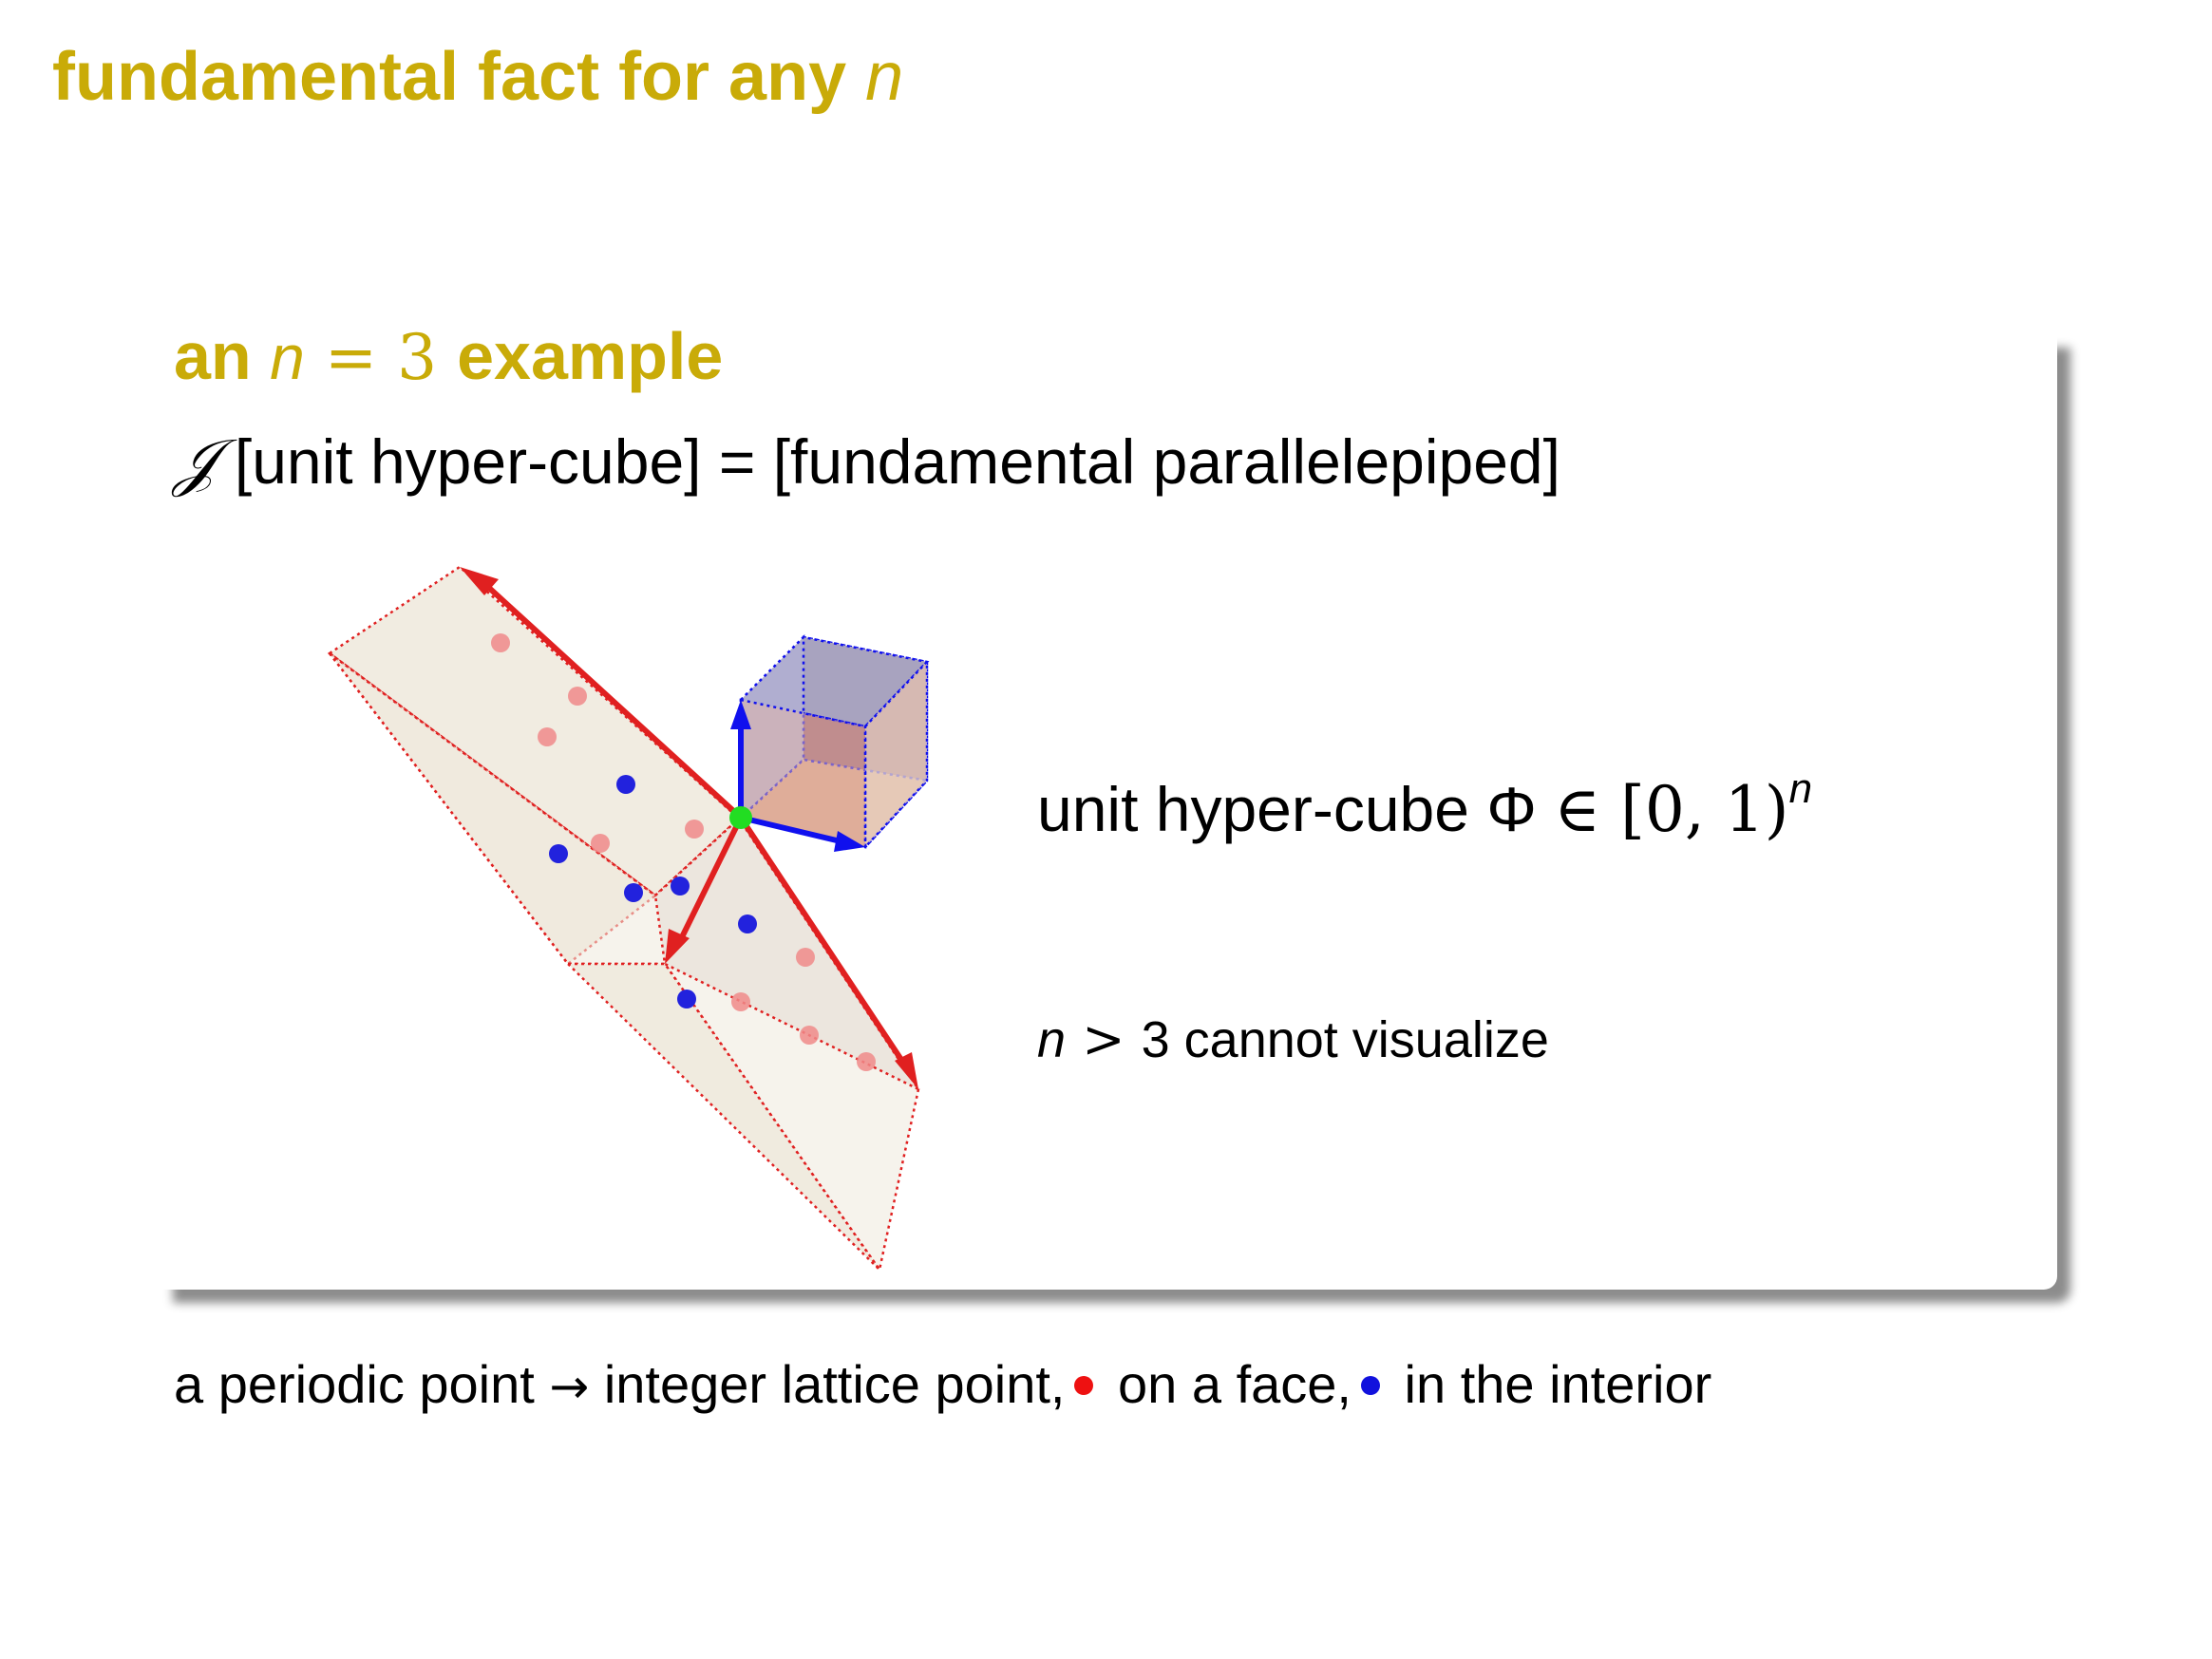 This screenshot has height=1659, width=2212. Describe the element at coordinates (1425, 805) in the screenshot. I see `unit-cube-label: unit hyper-cube Φ ∈ [0, 1)n` at that location.